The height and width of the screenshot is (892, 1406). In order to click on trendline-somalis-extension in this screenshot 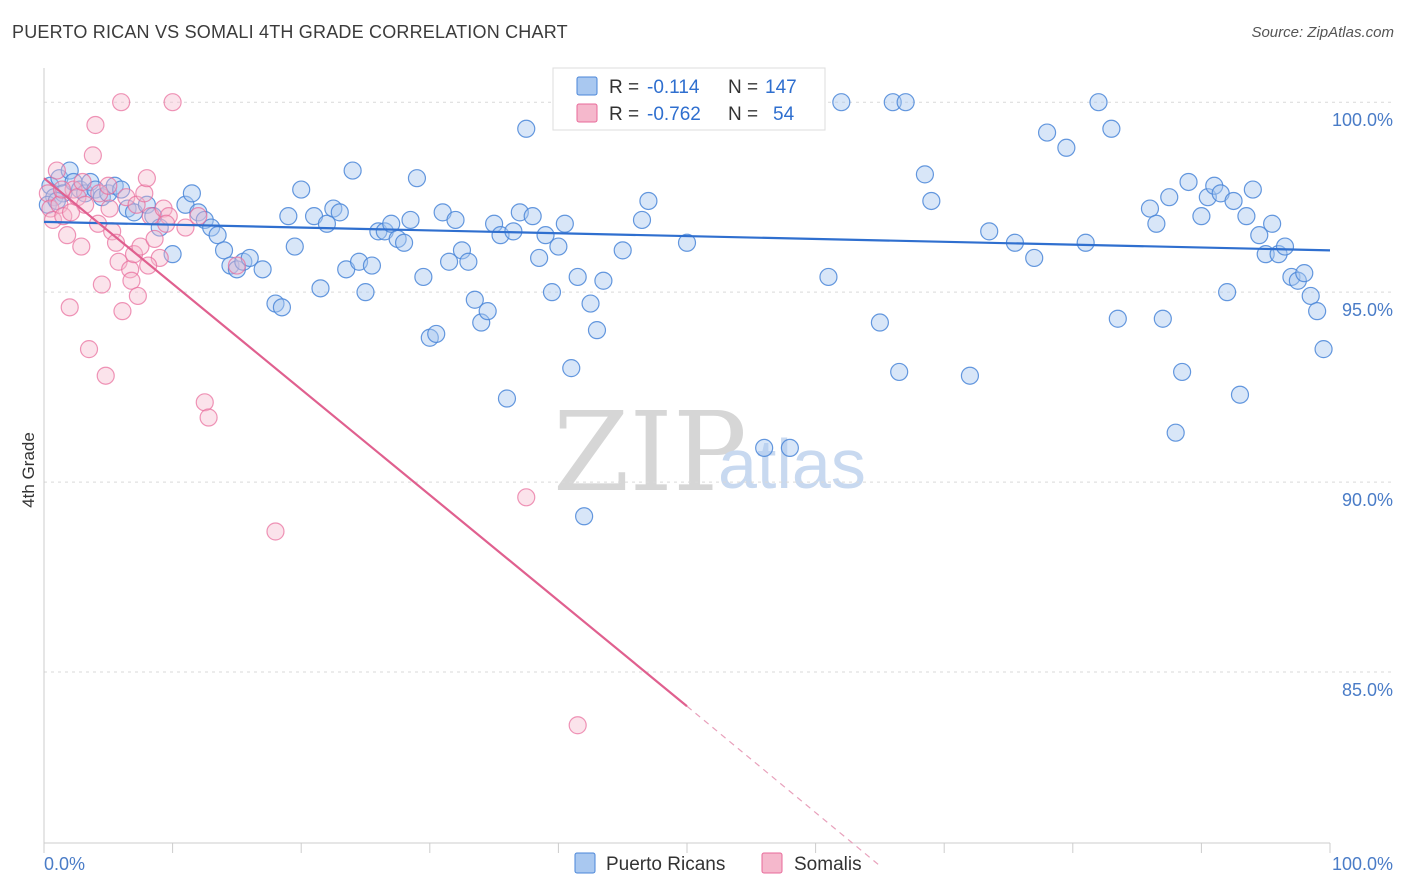, I will do `click(783, 786)`.